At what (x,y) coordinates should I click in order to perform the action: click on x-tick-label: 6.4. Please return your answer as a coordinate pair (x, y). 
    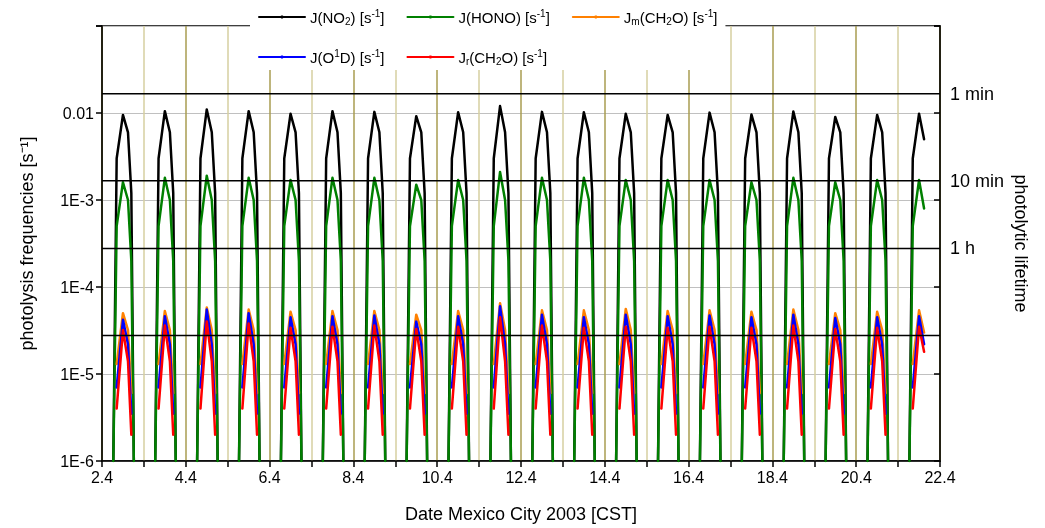
    Looking at the image, I should click on (269, 477).